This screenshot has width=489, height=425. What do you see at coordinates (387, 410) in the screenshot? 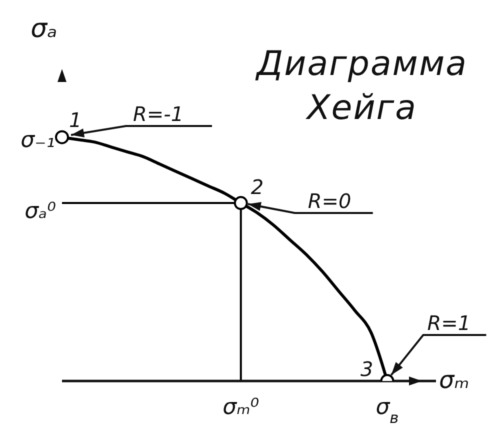
I see `x-tick-label: σ$_{в}$` at bounding box center [387, 410].